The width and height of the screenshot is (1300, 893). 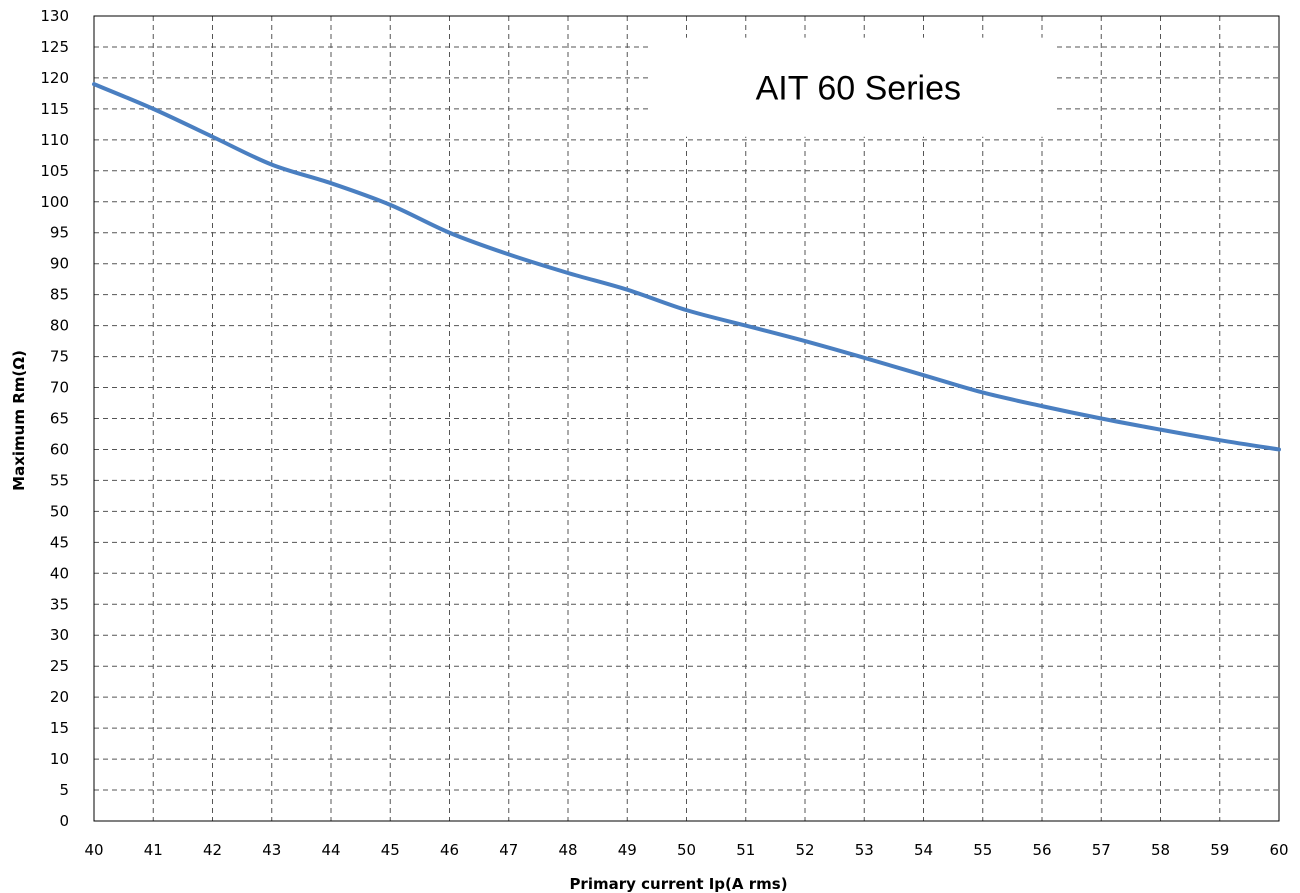 What do you see at coordinates (59, 295) in the screenshot?
I see `y-tick-label-17: 85` at bounding box center [59, 295].